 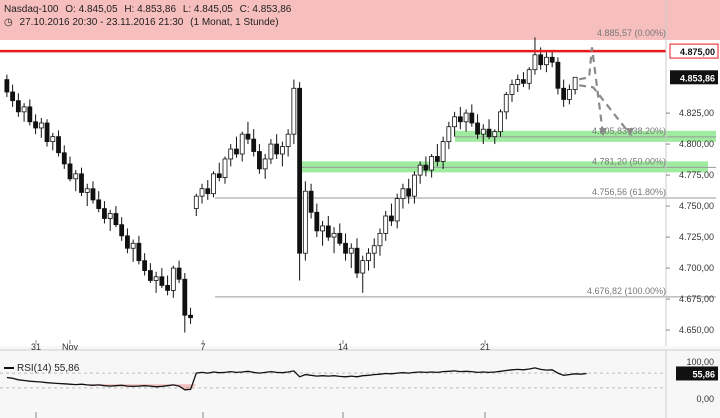 What do you see at coordinates (41, 368) in the screenshot?
I see `rsi-legend: RSI(14) 55,86` at bounding box center [41, 368].